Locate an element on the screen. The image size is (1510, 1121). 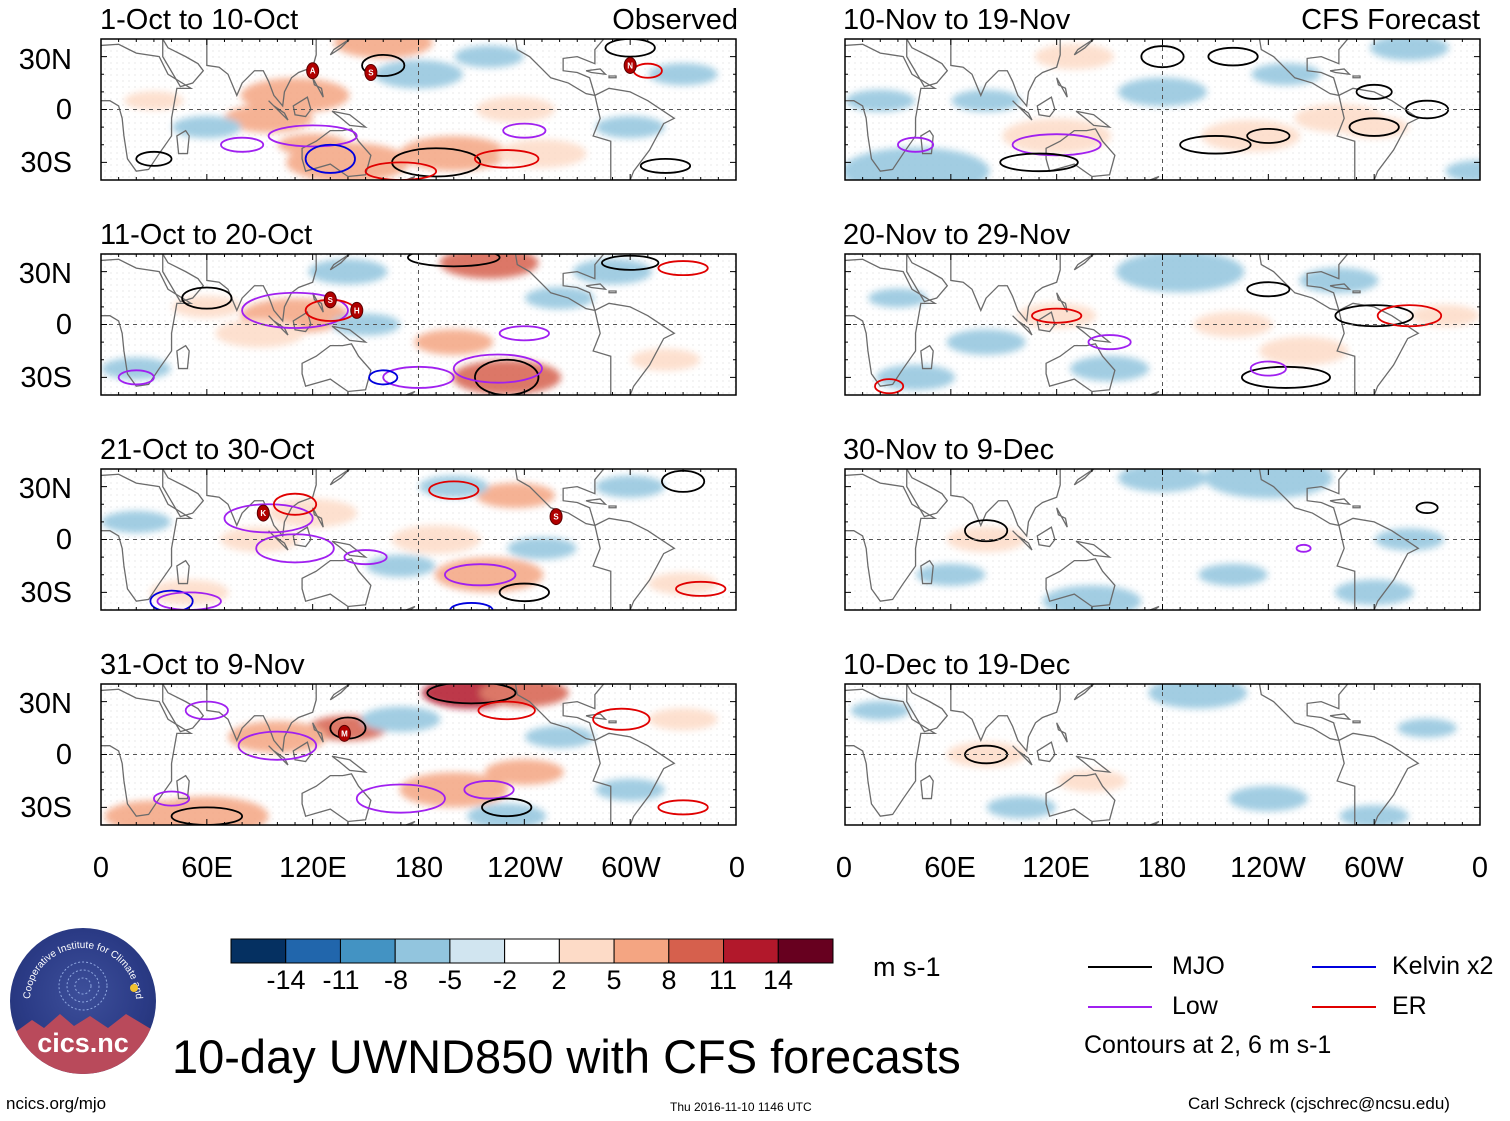
map-panel: M is located at coordinates (418, 754).